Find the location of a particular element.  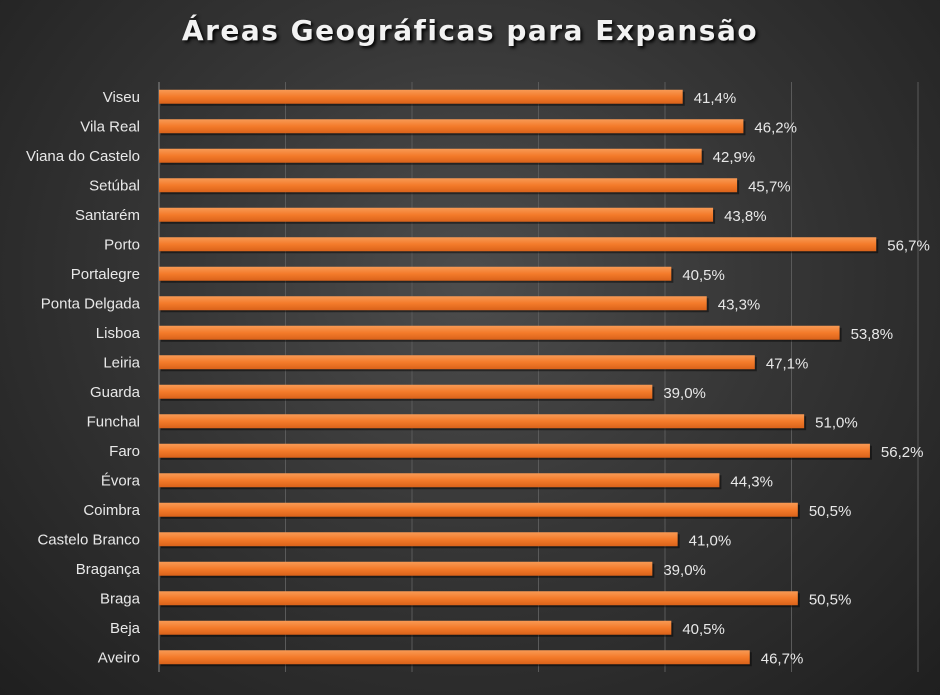

data-label: 51,0% is located at coordinates (836, 422).